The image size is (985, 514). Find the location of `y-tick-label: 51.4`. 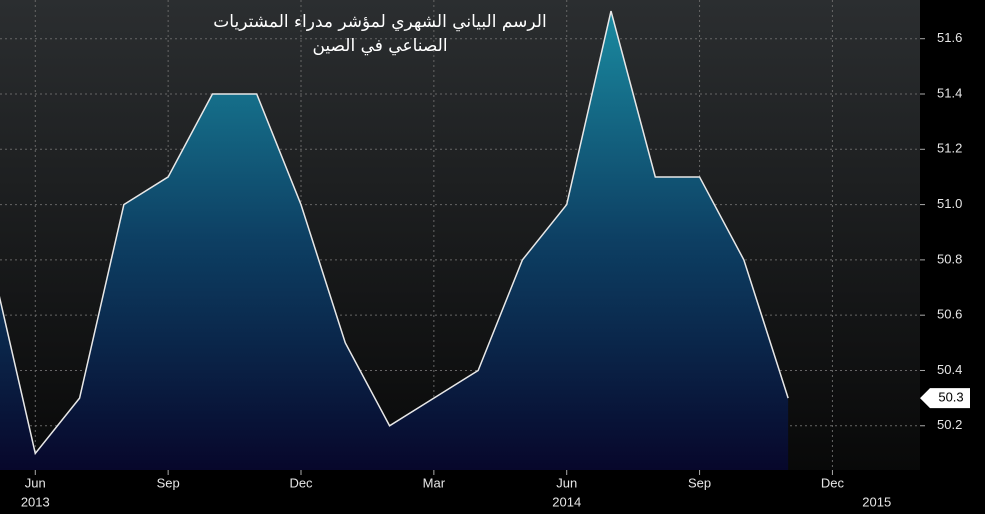

y-tick-label: 51.4 is located at coordinates (949, 92).